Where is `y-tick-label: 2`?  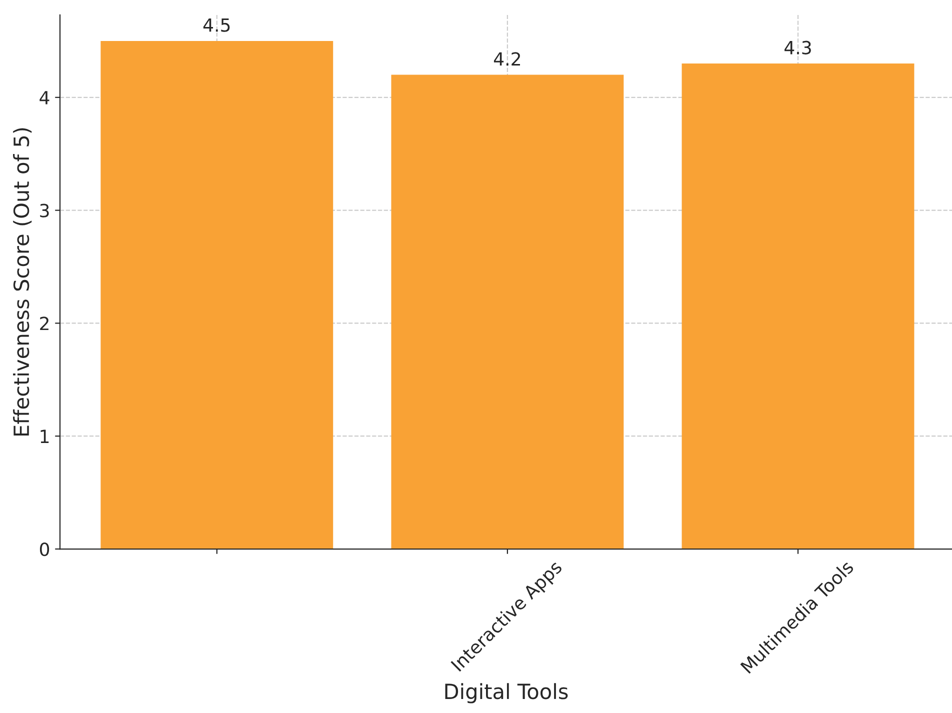
y-tick-label: 2 is located at coordinates (44, 323).